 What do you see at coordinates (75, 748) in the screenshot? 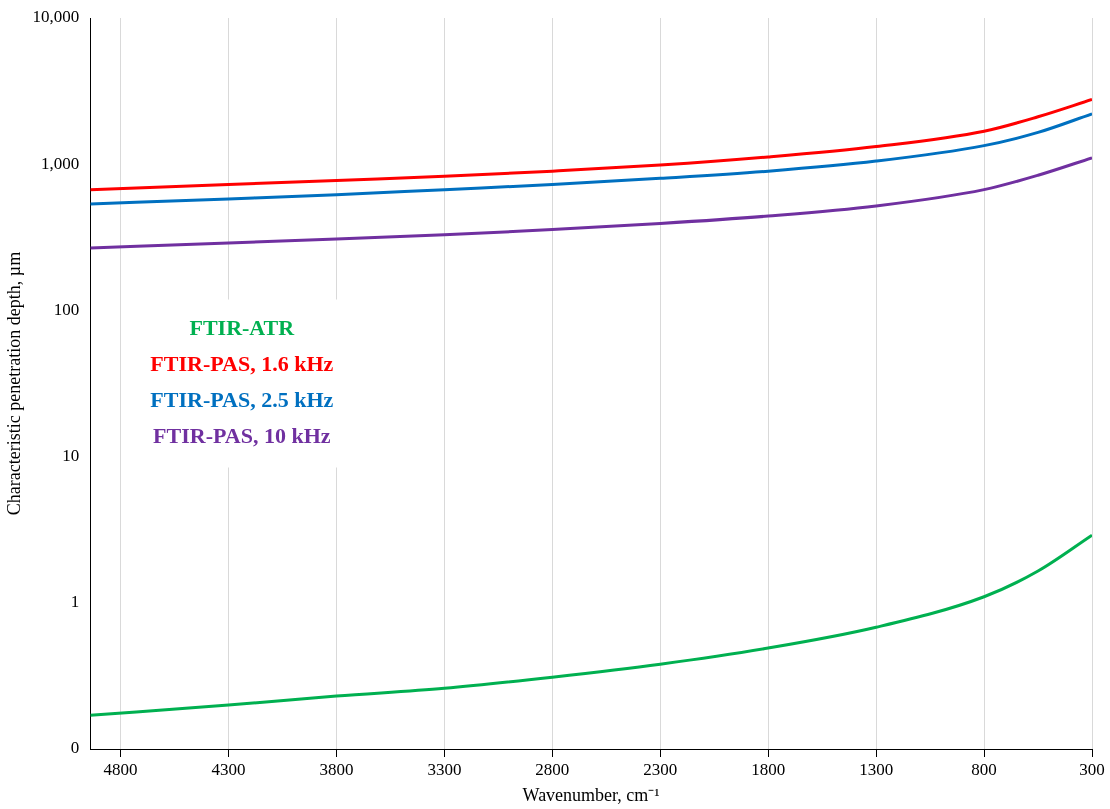
I see `y-tick-label: 0` at bounding box center [75, 748].